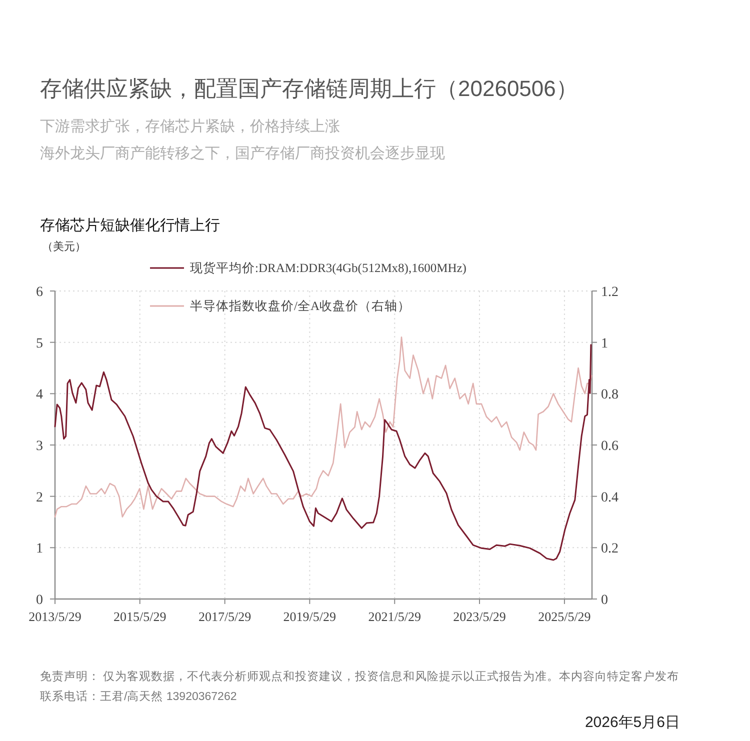 Image resolution: width=750 pixels, height=741 pixels. Describe the element at coordinates (309, 88) in the screenshot. I see `chart-title: 存储供应紧缺，配置国产存储链周期上行（20260506）` at that location.